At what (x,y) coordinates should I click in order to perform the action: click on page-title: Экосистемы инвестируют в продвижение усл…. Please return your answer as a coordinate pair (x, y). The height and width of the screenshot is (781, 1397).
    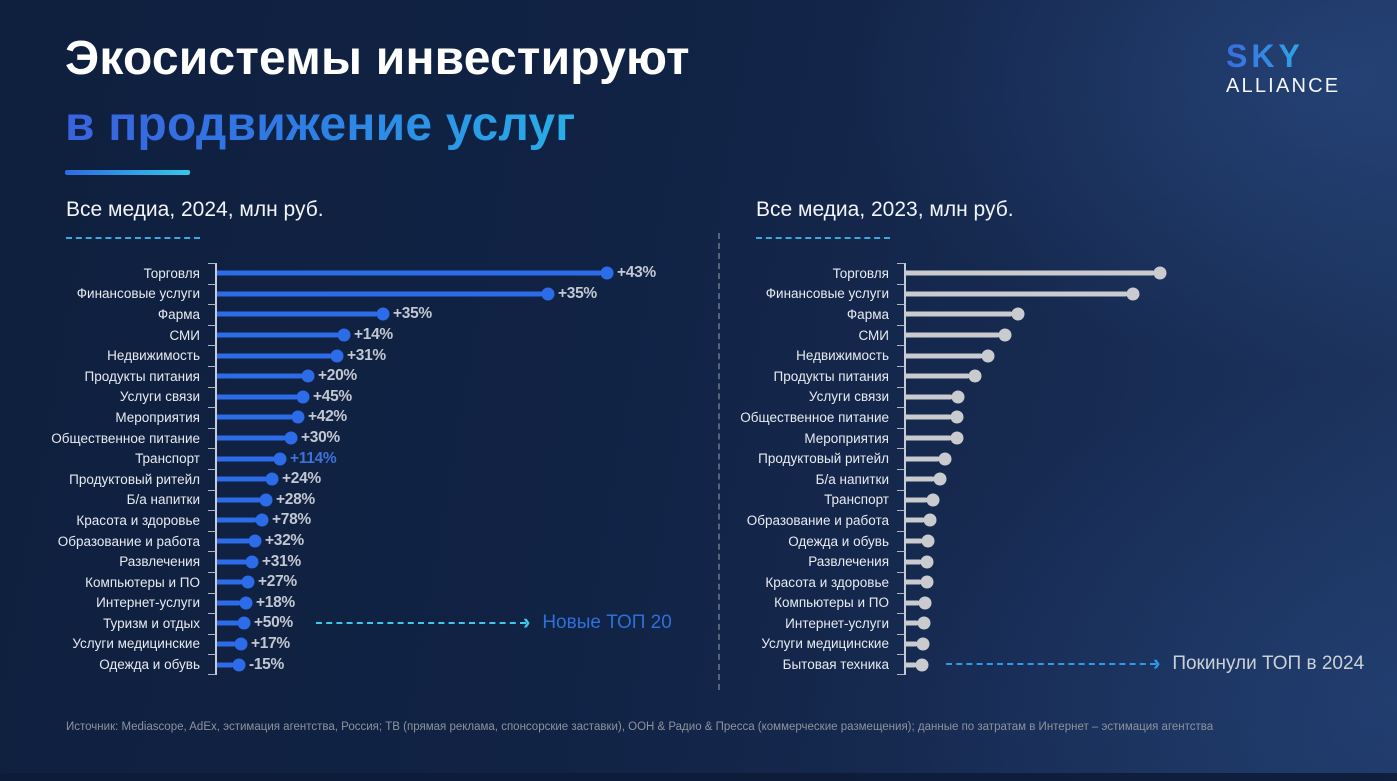
    Looking at the image, I should click on (377, 92).